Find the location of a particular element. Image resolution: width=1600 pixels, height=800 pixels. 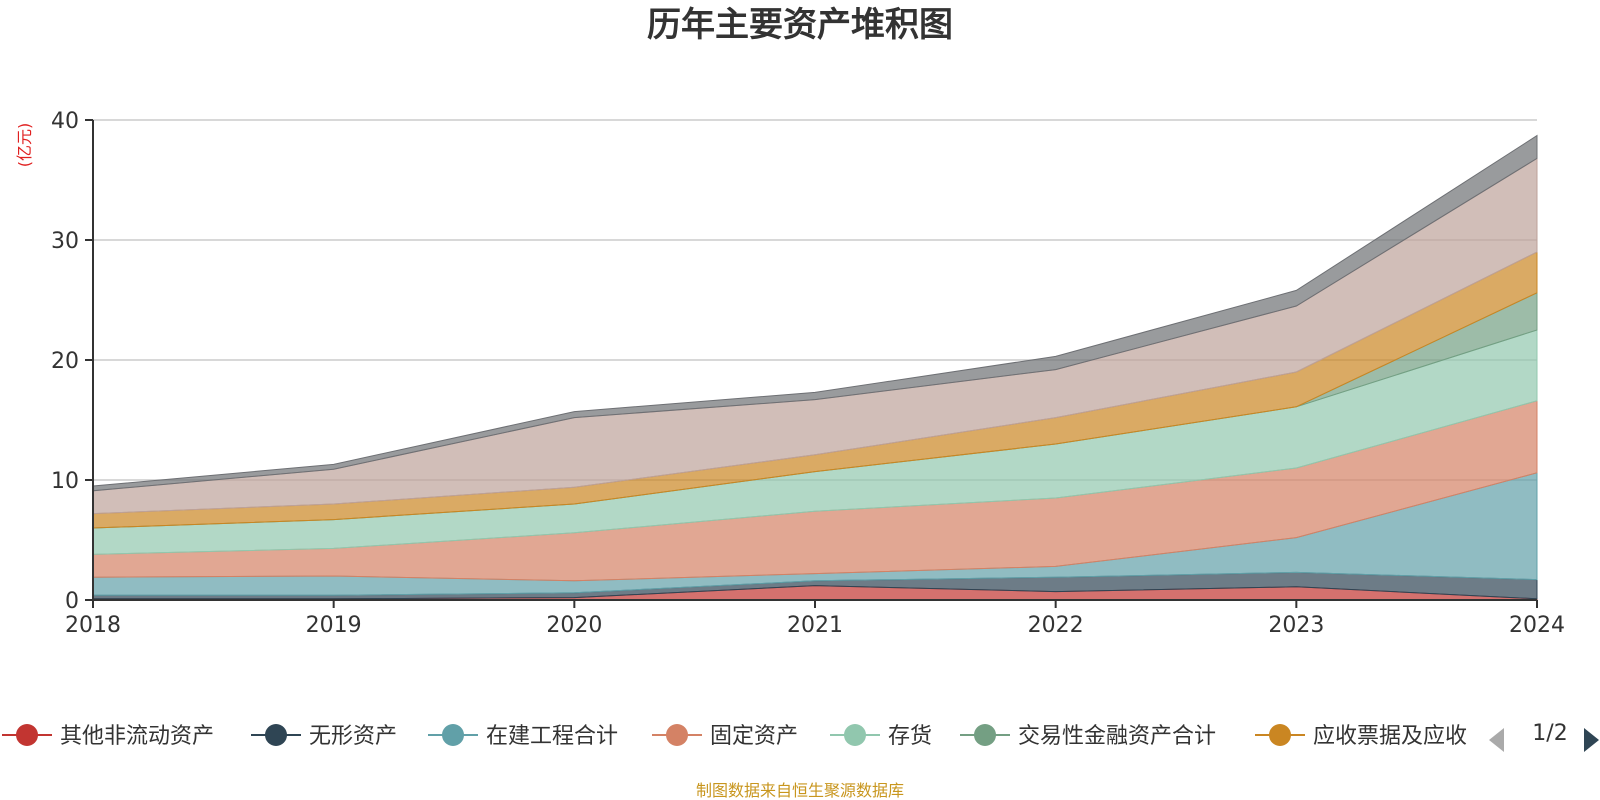

legend-item: 应收票据及应收 is located at coordinates (1361, 736).